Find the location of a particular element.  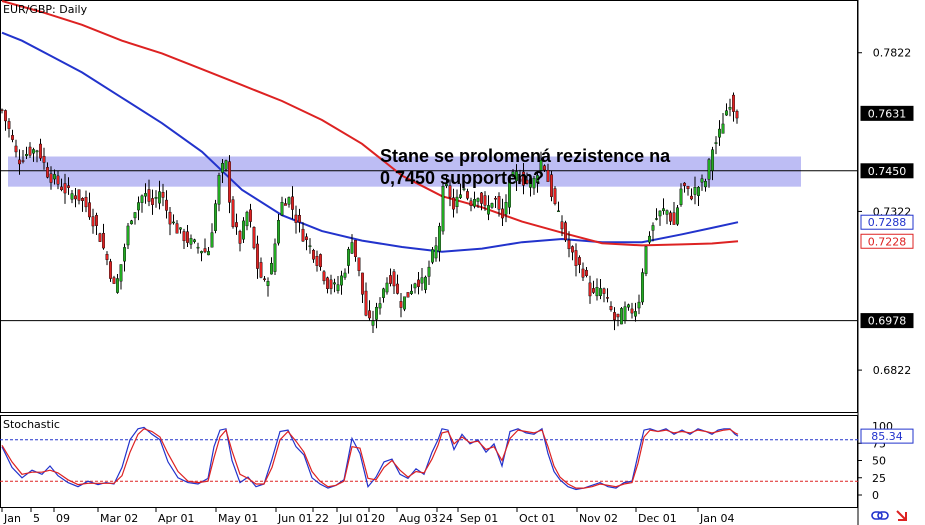

price-label: 0.7228 is located at coordinates (887, 241).